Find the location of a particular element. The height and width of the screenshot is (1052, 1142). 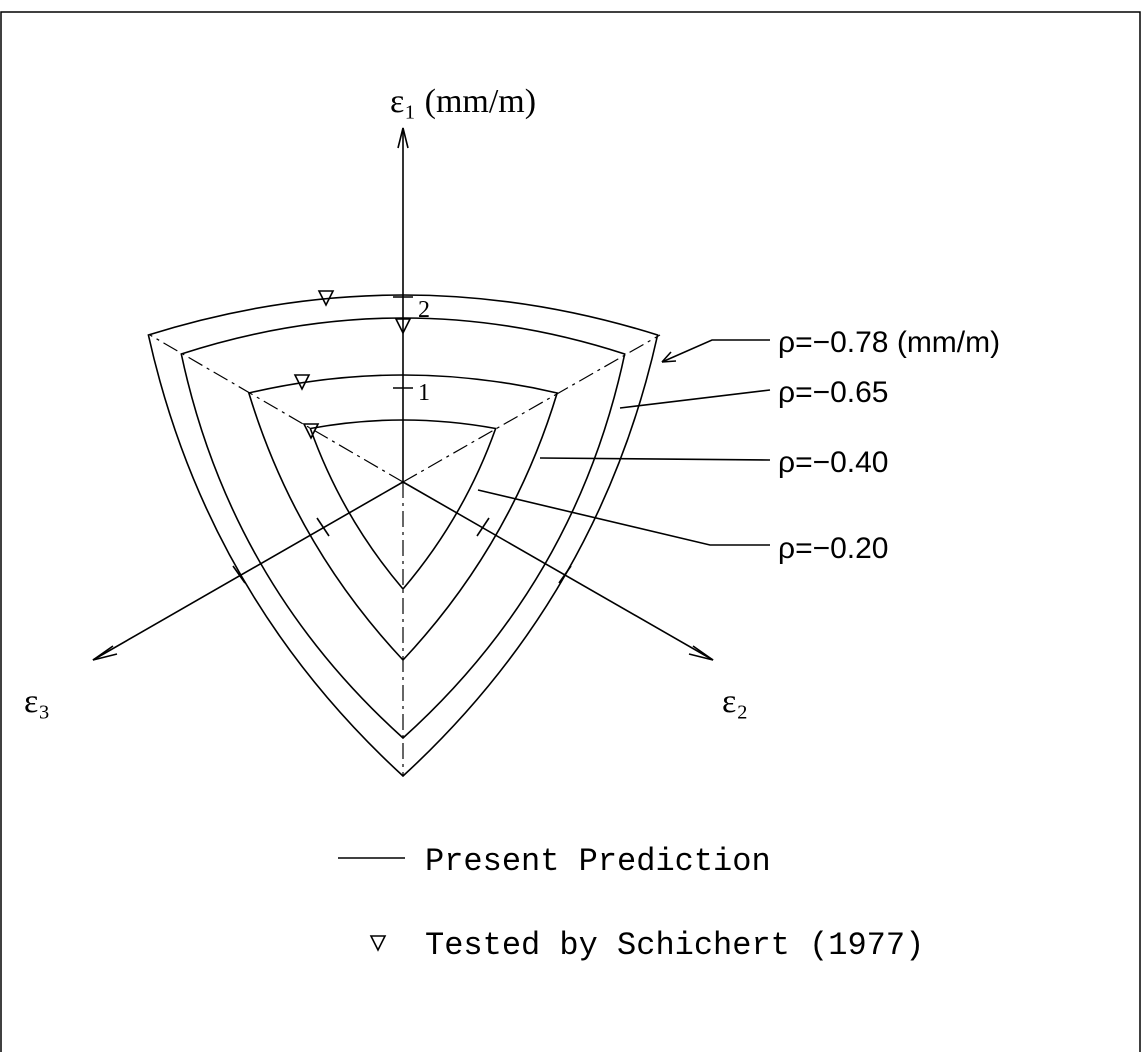

e2-label: ε₂ is located at coordinates (735, 701).